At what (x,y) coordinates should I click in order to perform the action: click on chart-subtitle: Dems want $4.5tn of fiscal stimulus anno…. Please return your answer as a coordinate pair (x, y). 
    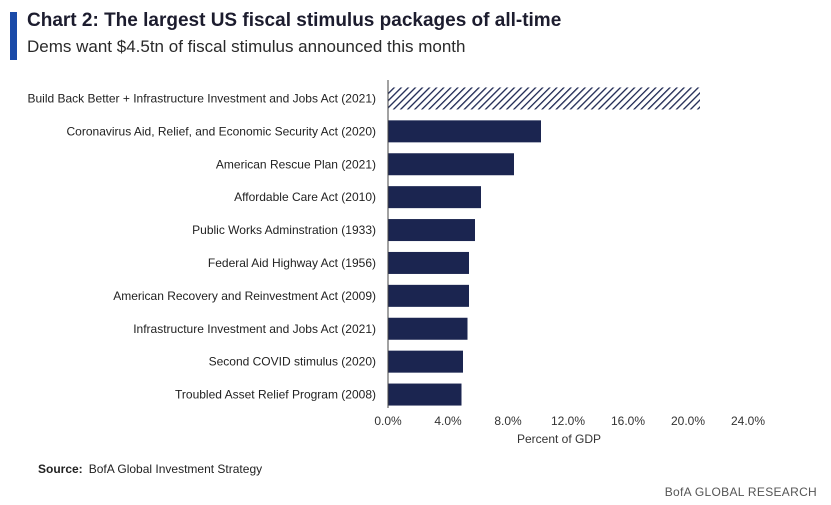
    Looking at the image, I should click on (246, 46).